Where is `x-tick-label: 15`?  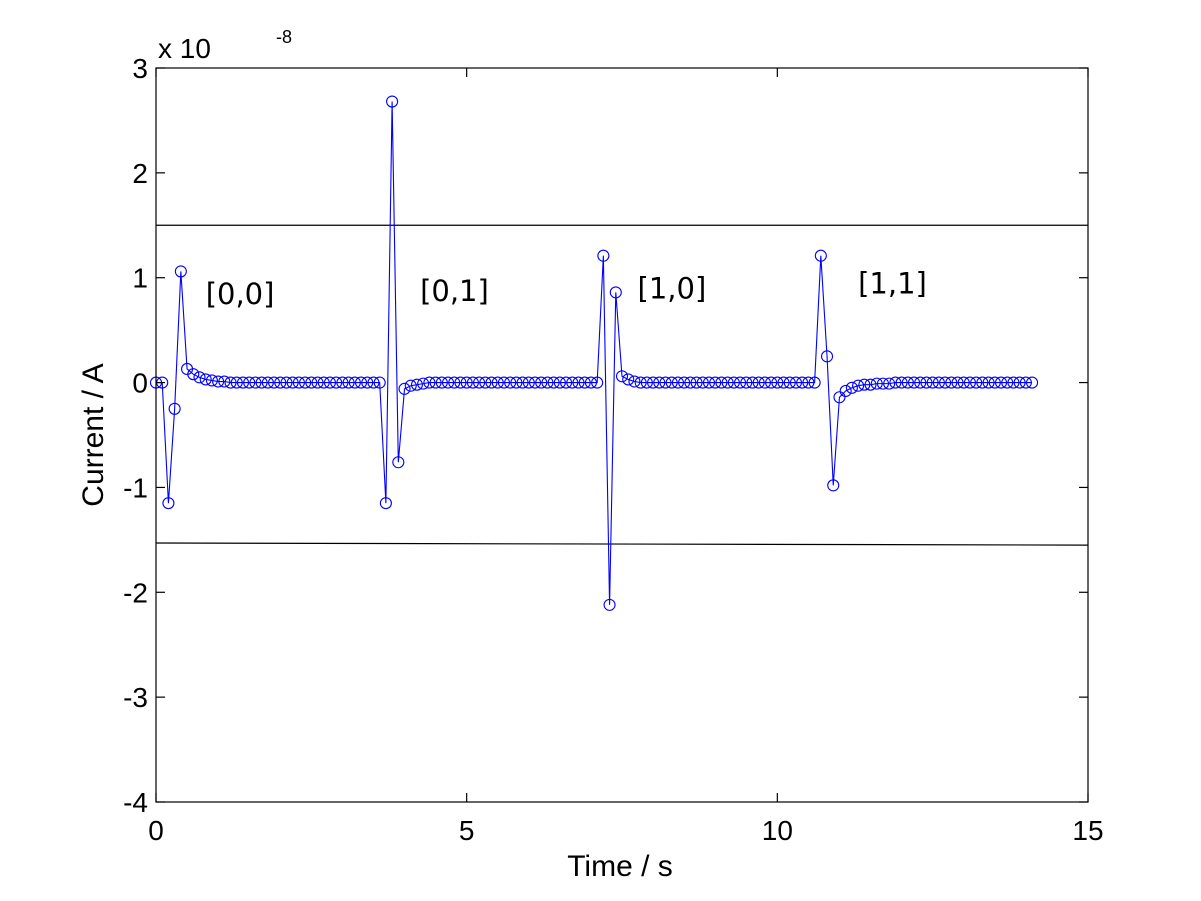
x-tick-label: 15 is located at coordinates (1087, 830).